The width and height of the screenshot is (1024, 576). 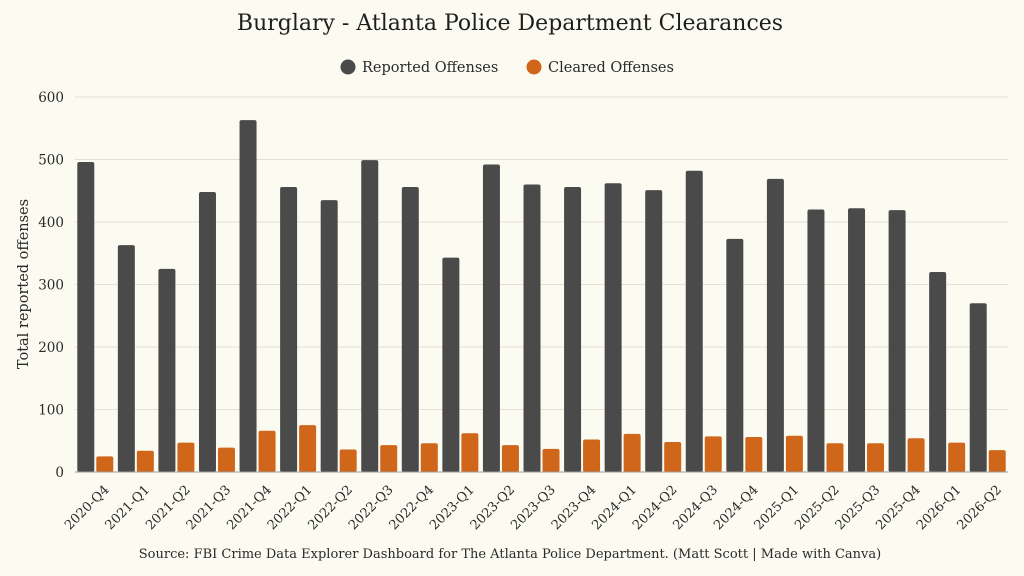 What do you see at coordinates (59, 473) in the screenshot?
I see `y-tick-label: 0` at bounding box center [59, 473].